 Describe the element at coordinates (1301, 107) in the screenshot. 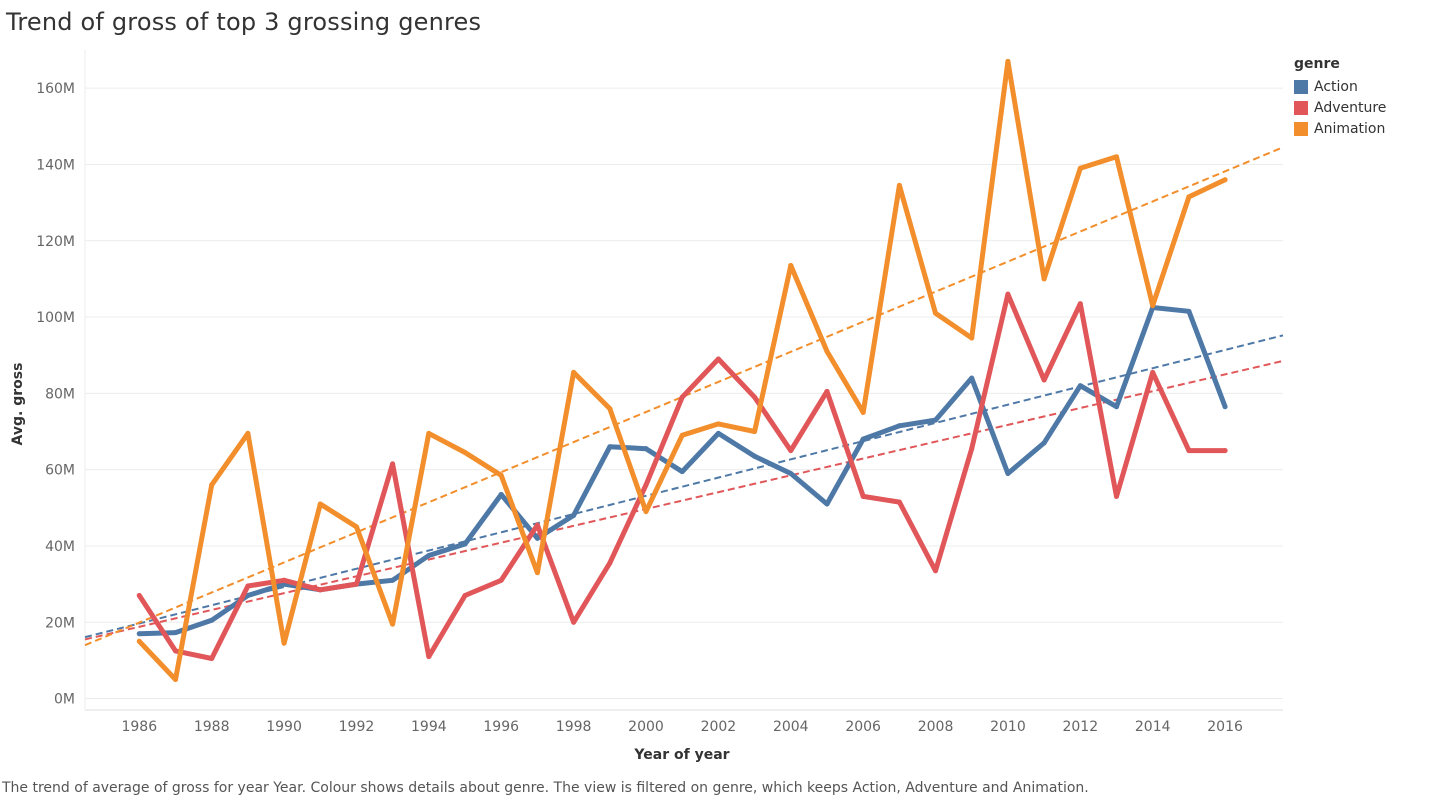

I see `legend-swatch` at that location.